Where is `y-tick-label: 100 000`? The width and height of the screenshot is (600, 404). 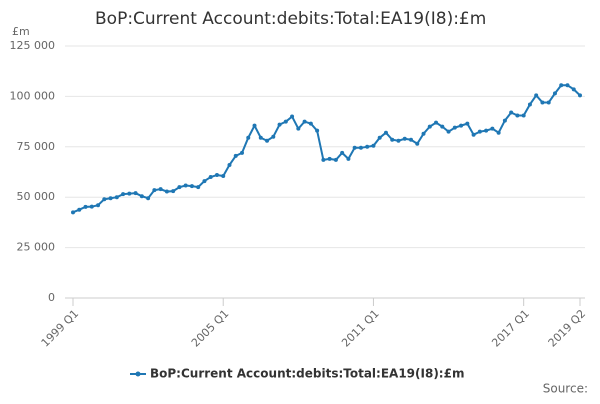 y-tick-label: 100 000 is located at coordinates (33, 95).